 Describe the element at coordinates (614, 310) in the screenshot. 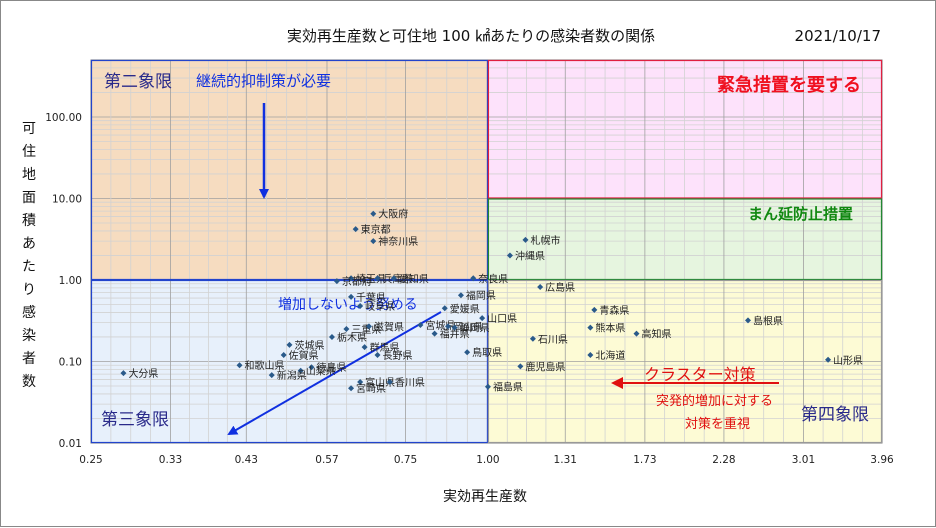

I see `data-point-label: 青森県` at that location.